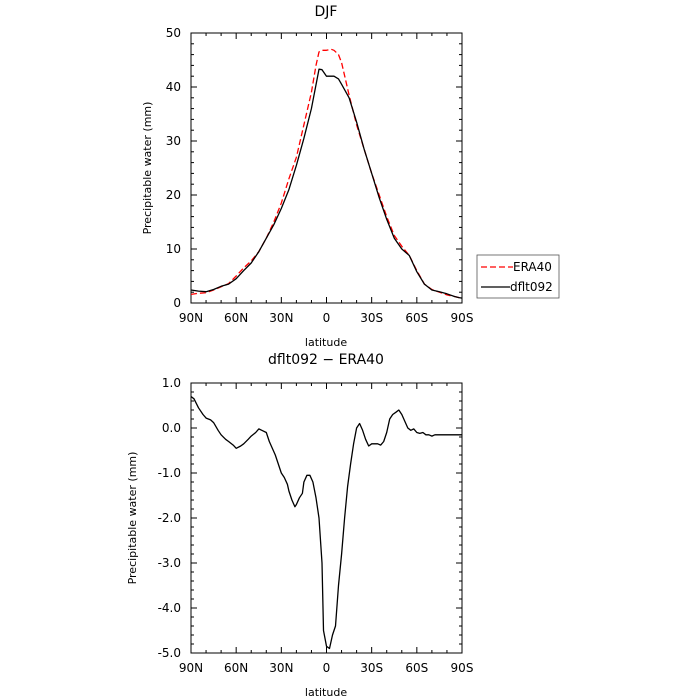 This screenshot has height=700, width=700. Describe the element at coordinates (177, 303) in the screenshot. I see `top-y-tick-label: 0` at that location.